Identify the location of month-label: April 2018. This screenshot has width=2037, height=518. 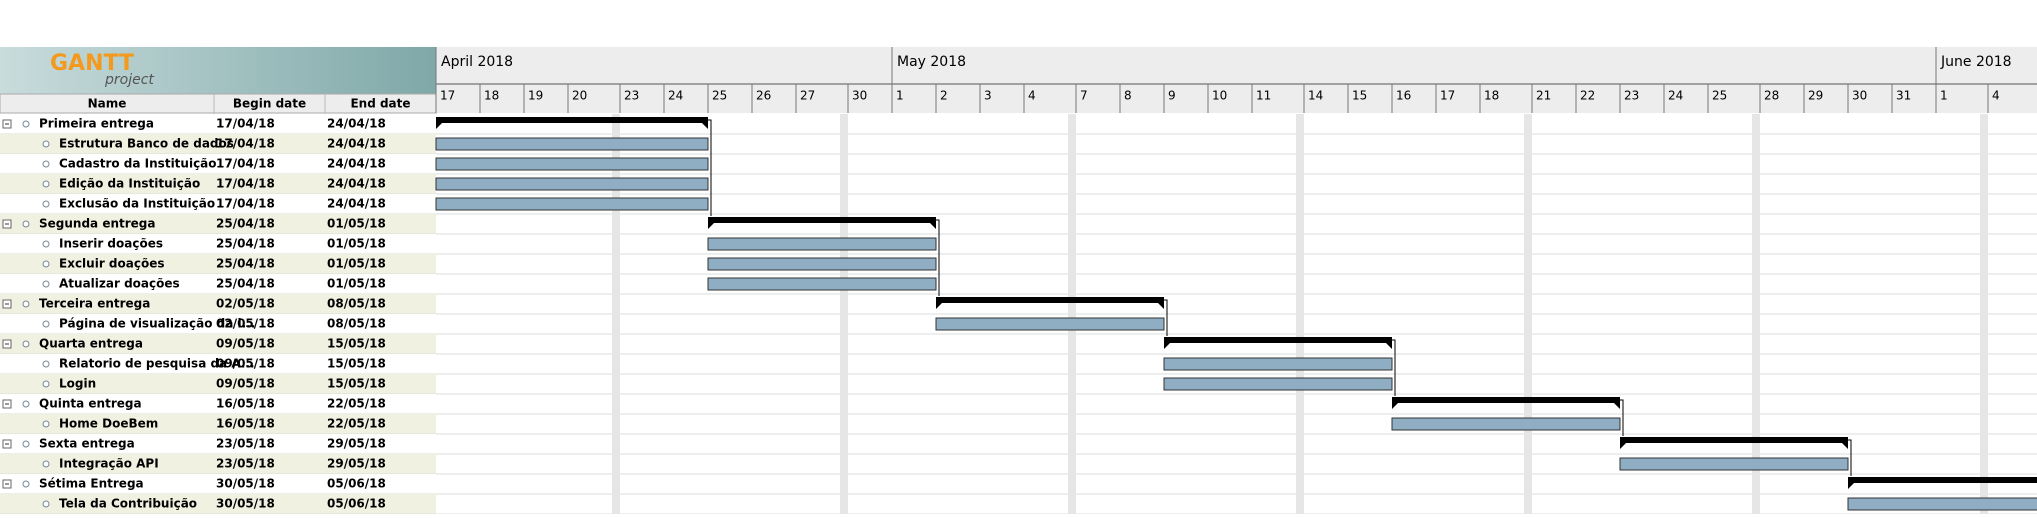
(477, 62).